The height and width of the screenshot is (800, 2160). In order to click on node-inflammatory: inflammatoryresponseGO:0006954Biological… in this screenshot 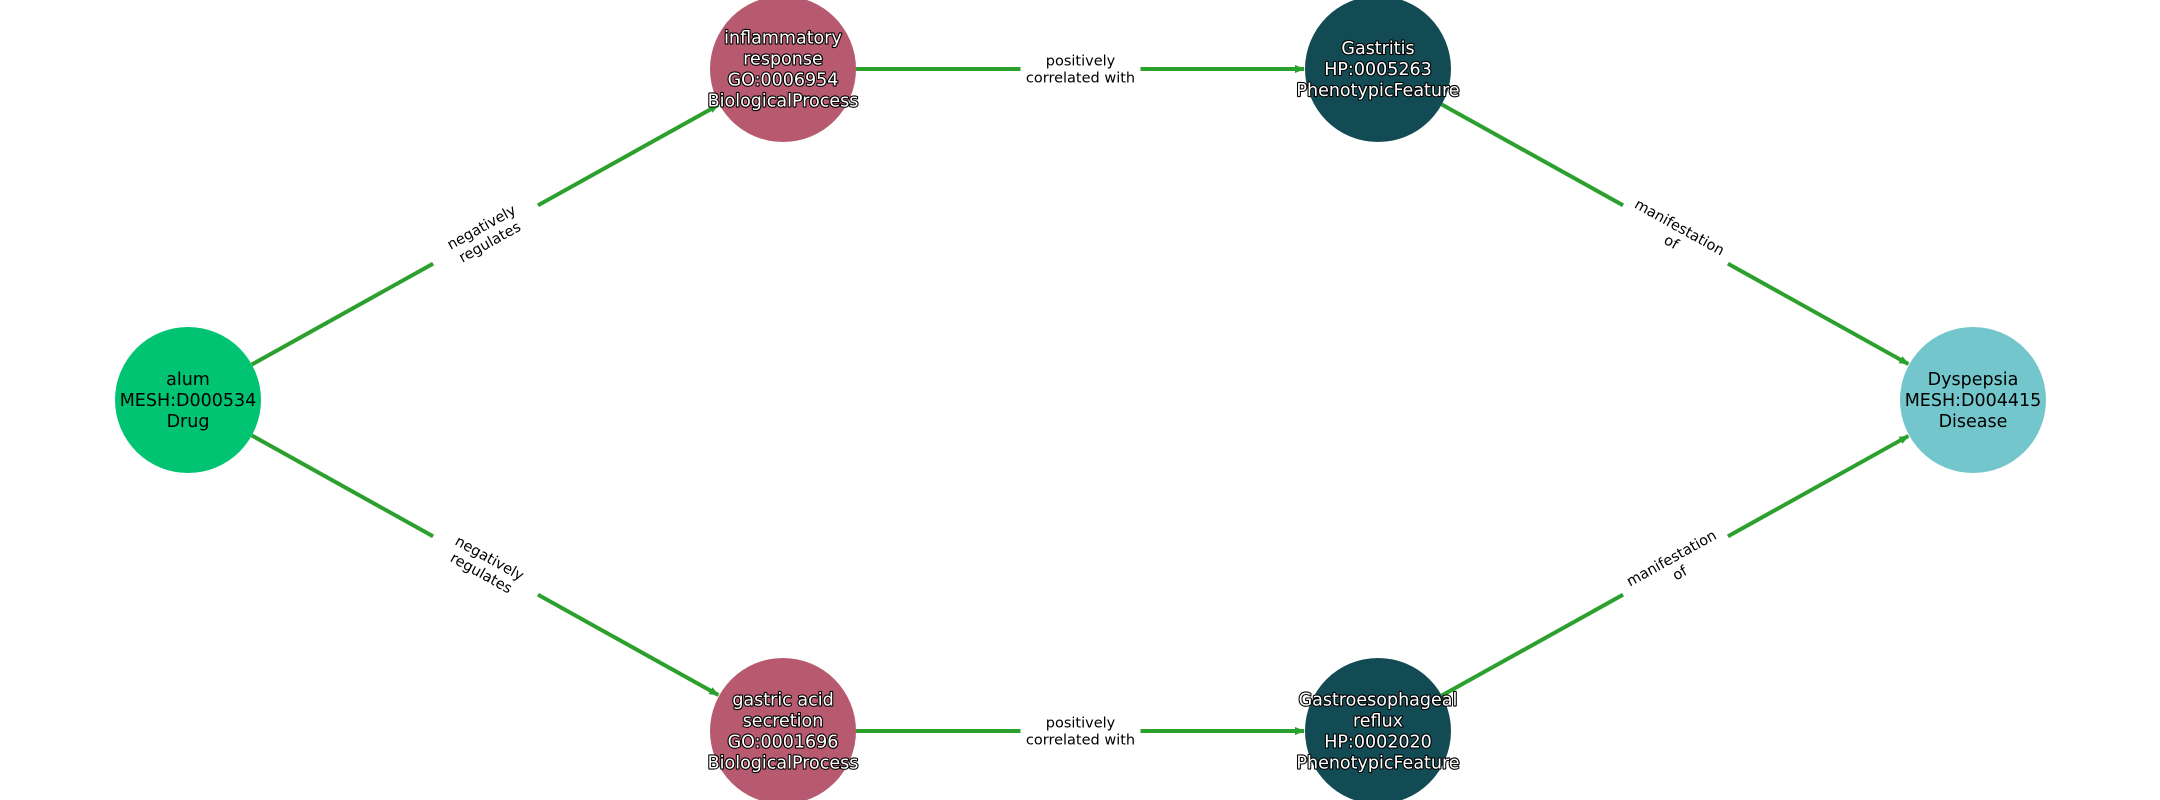, I will do `click(783, 71)`.